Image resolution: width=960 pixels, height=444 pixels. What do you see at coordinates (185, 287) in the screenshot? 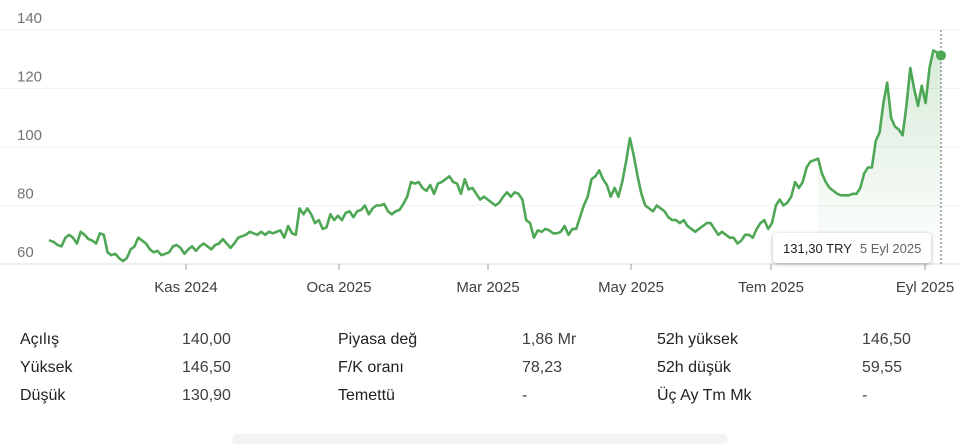
I see `x-tick-label: Kas 2024` at bounding box center [185, 287].